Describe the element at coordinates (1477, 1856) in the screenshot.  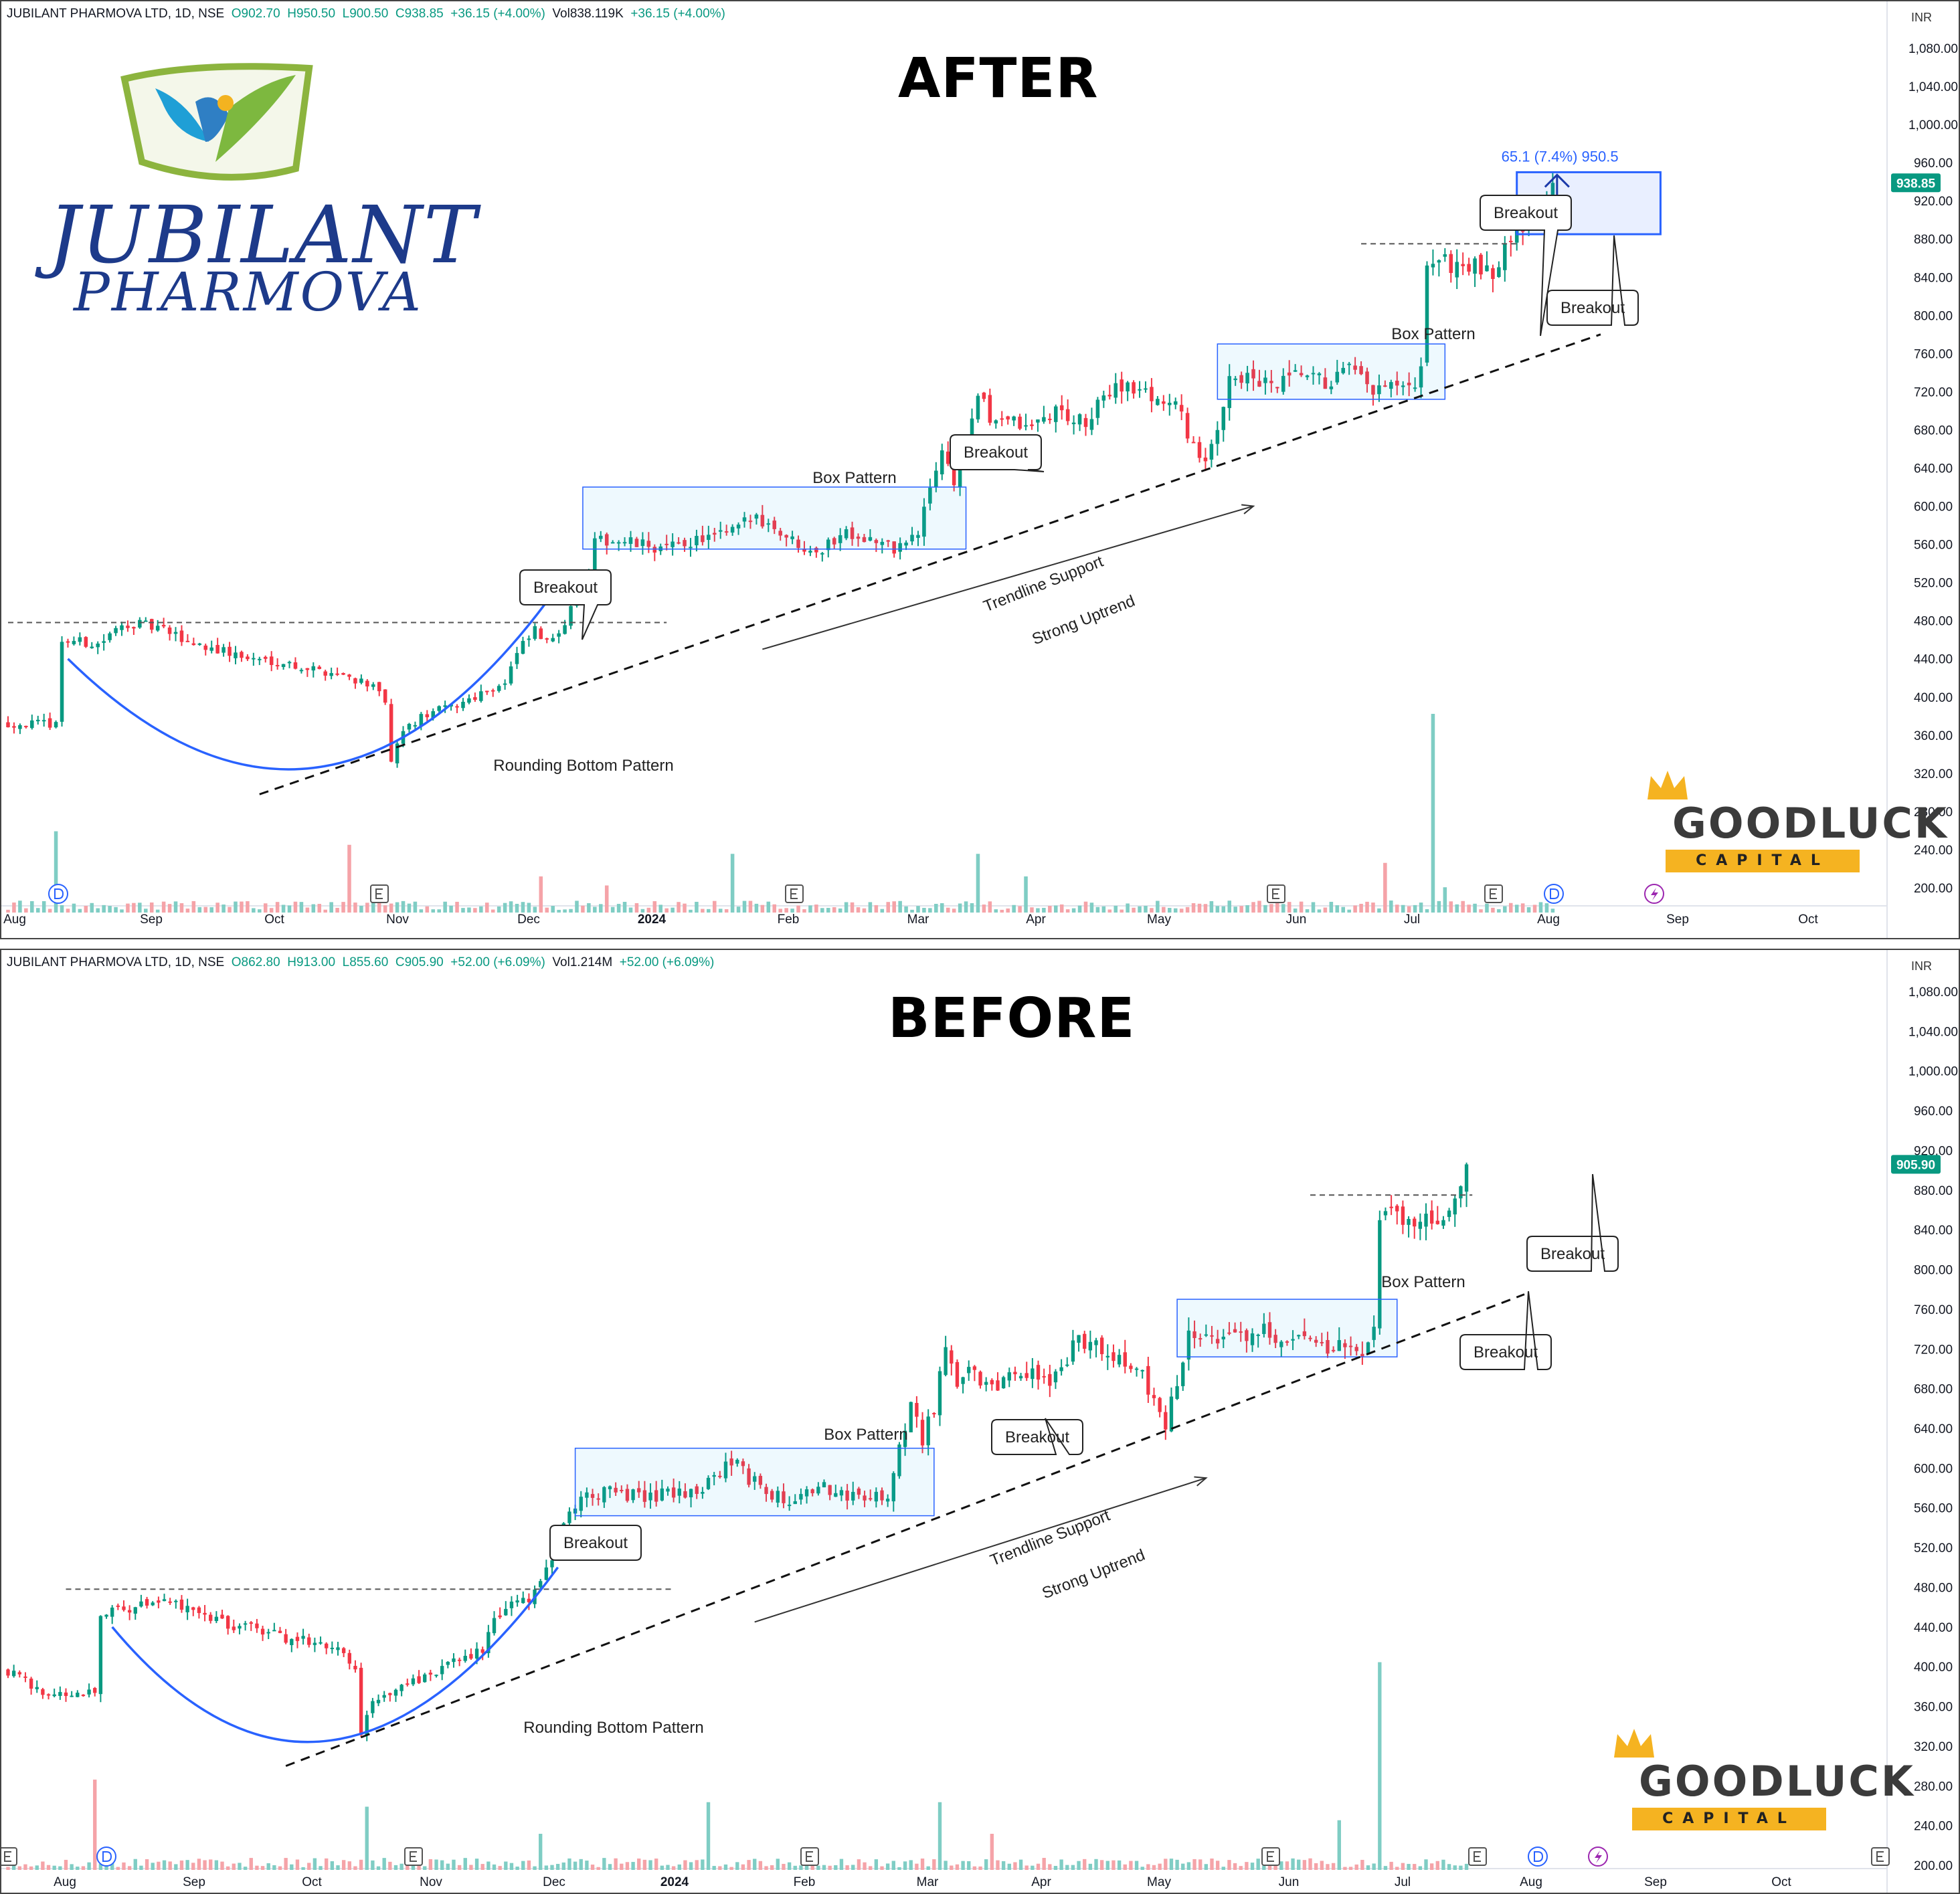
I see `earnings-glyph-icon` at that location.